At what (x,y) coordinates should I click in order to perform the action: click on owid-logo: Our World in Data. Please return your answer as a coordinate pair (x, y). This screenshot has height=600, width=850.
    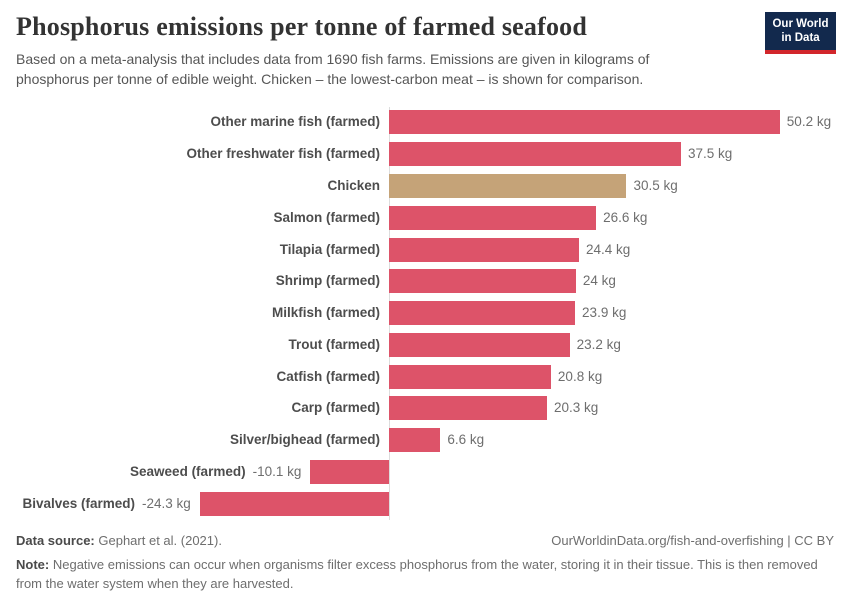
    Looking at the image, I should click on (800, 33).